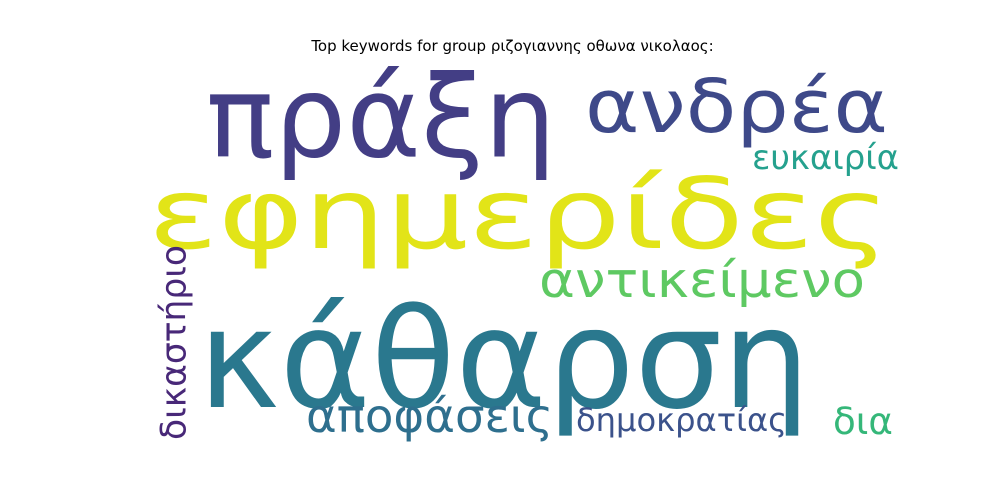 The image size is (1000, 500). I want to click on cloud-word-5: αντικείμενο, so click(702, 280).